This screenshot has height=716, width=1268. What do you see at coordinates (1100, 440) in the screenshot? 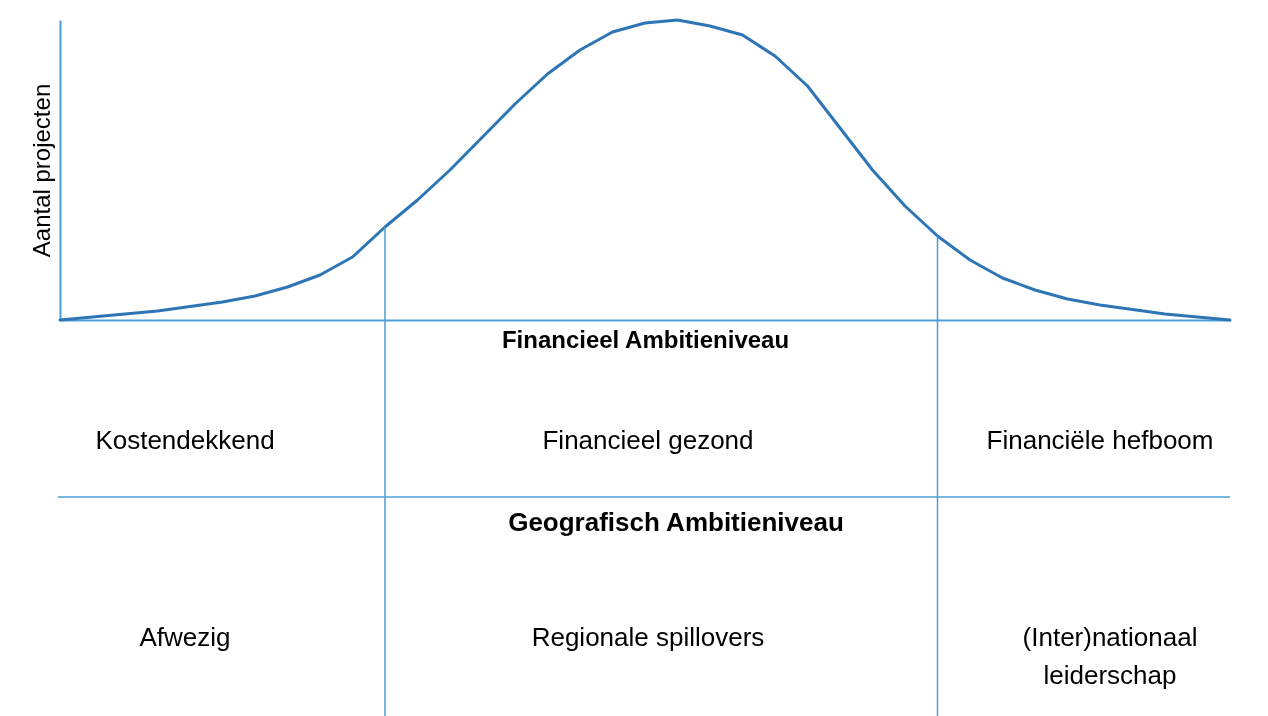
I see `text: Financiële hefboom` at bounding box center [1100, 440].